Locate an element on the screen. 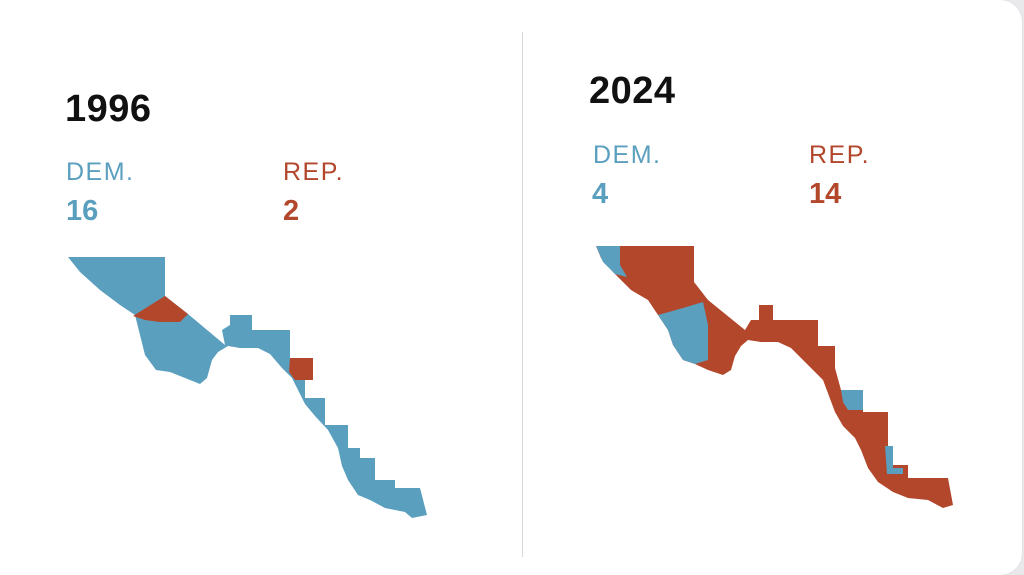  rep-label-2024: REP. is located at coordinates (840, 155).